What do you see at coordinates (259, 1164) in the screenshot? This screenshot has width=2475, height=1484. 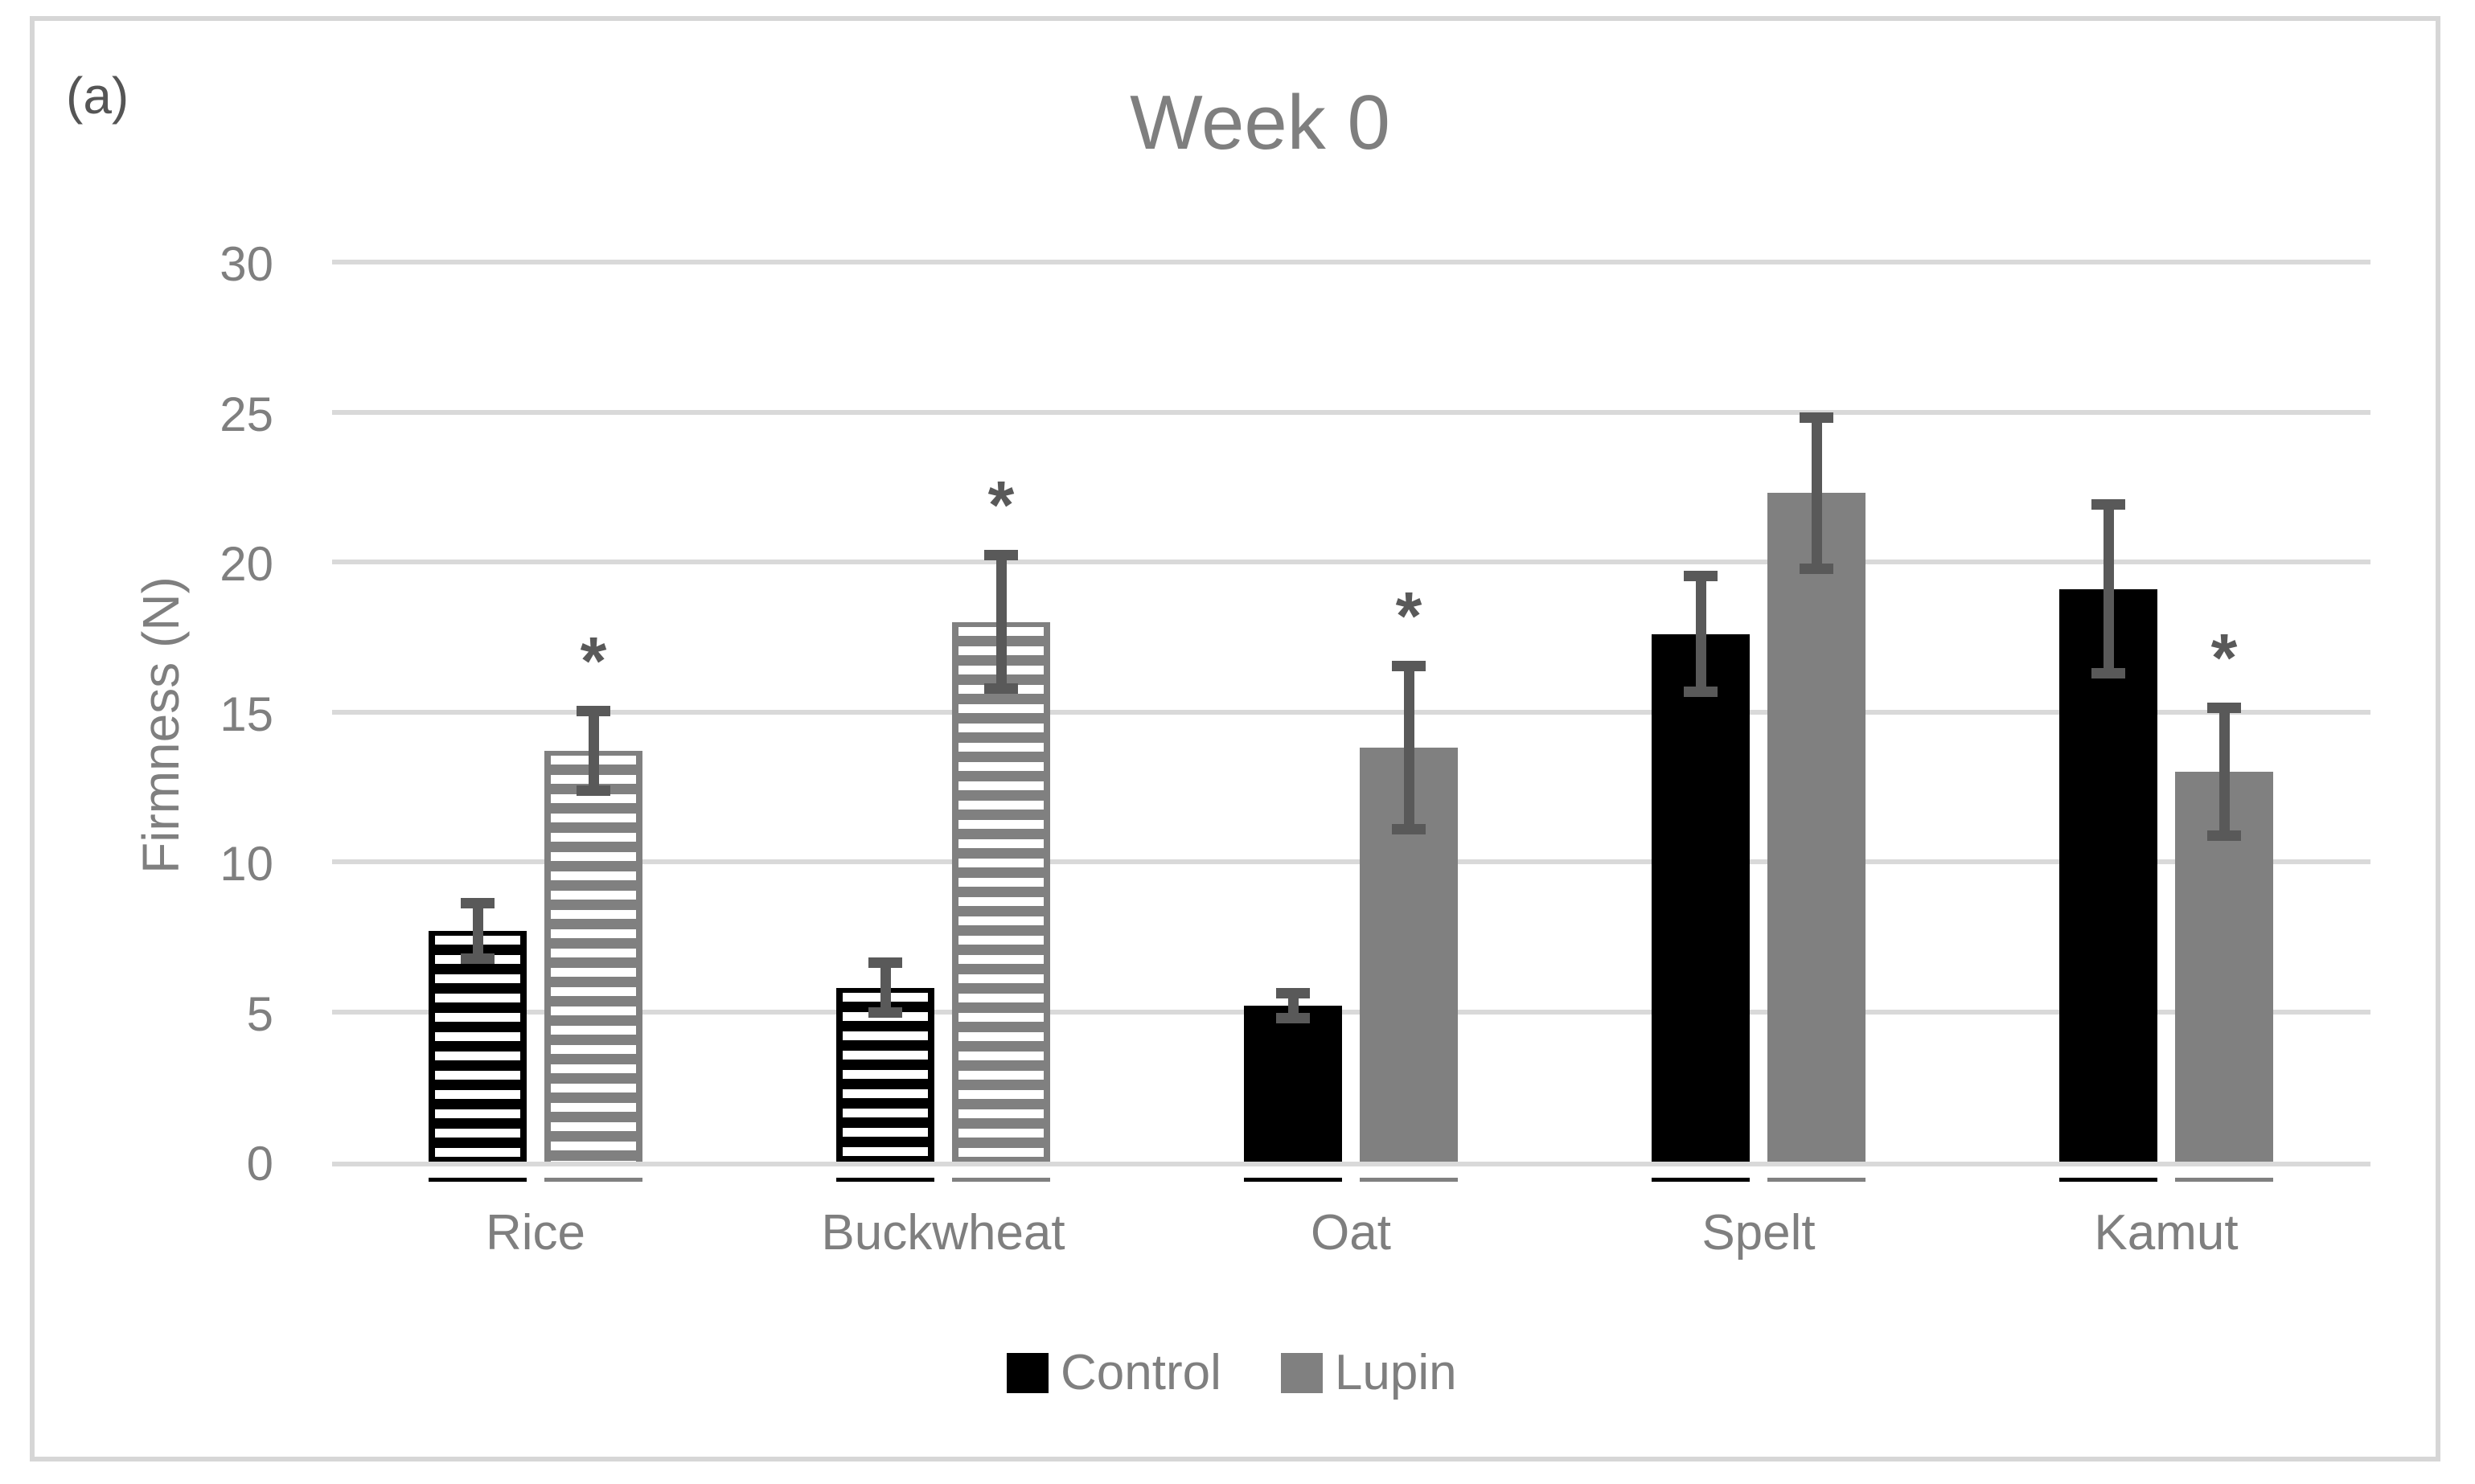 I see `y-tick-label-0: 0` at bounding box center [259, 1164].